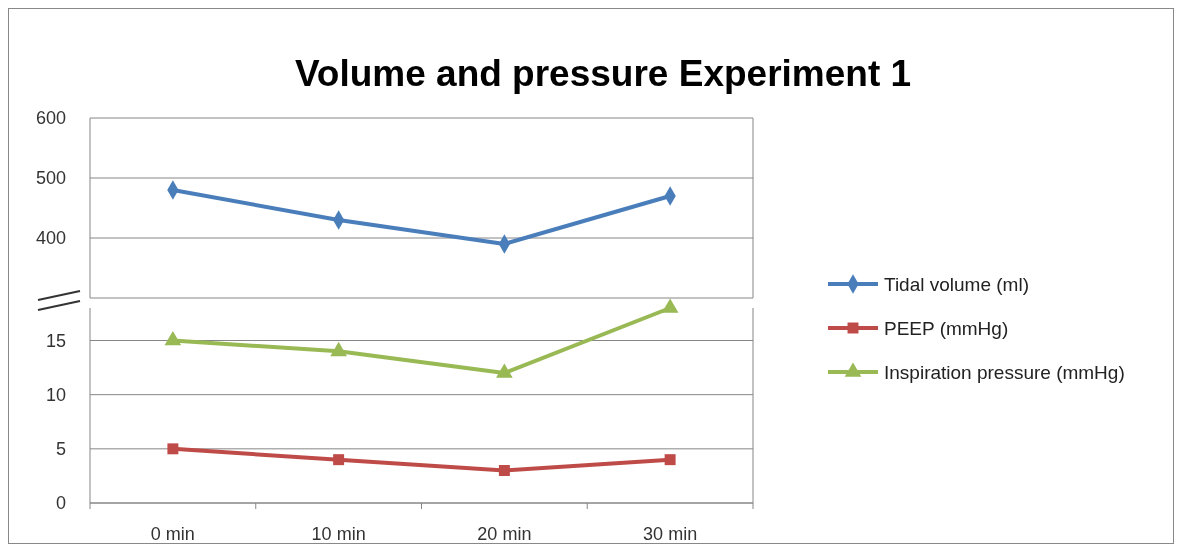  I want to click on y-tick-label: 15, so click(55, 340).